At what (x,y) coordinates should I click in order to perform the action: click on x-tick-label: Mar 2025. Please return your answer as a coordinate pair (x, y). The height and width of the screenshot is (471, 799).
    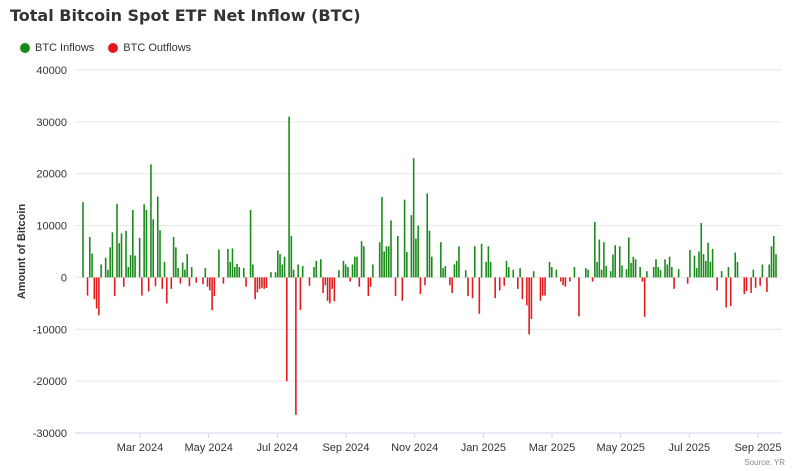
    Looking at the image, I should click on (552, 448).